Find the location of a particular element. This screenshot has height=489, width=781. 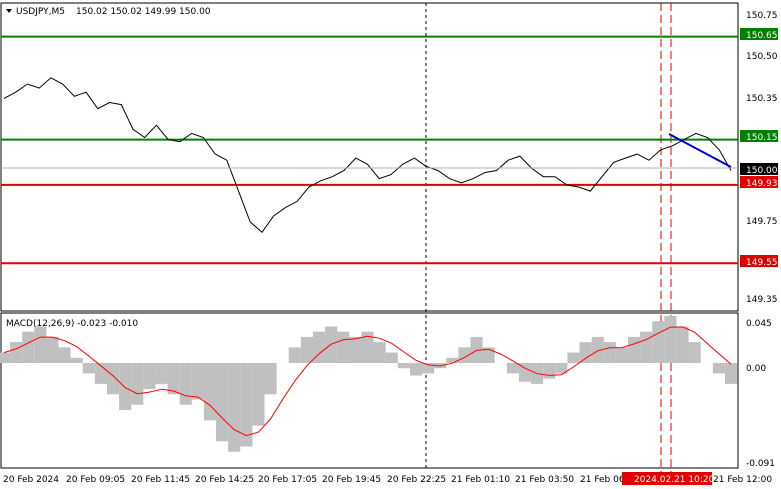

macd-tick: 0.045 is located at coordinates (759, 324).